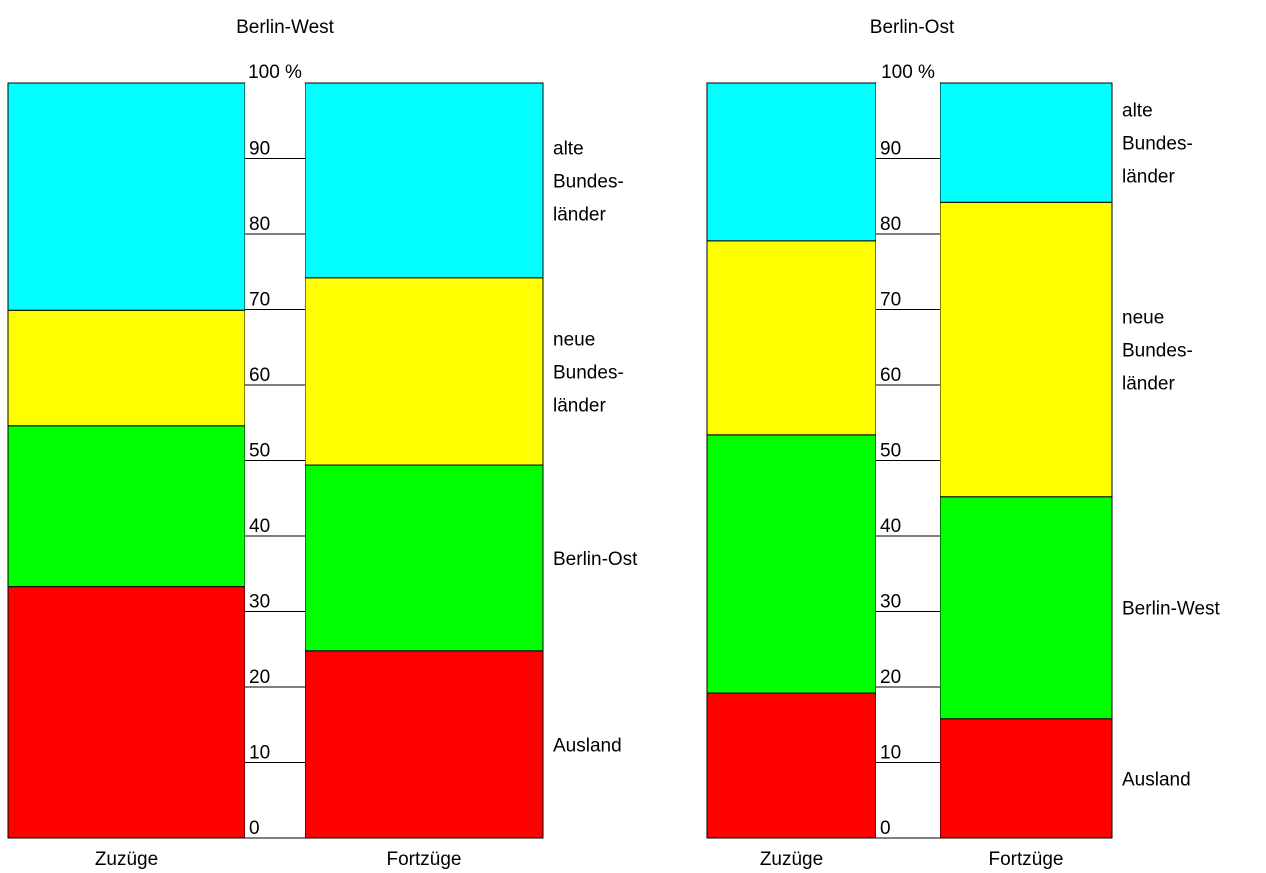 This screenshot has height=873, width=1266. I want to click on chart-title: Berlin-West, so click(285, 27).